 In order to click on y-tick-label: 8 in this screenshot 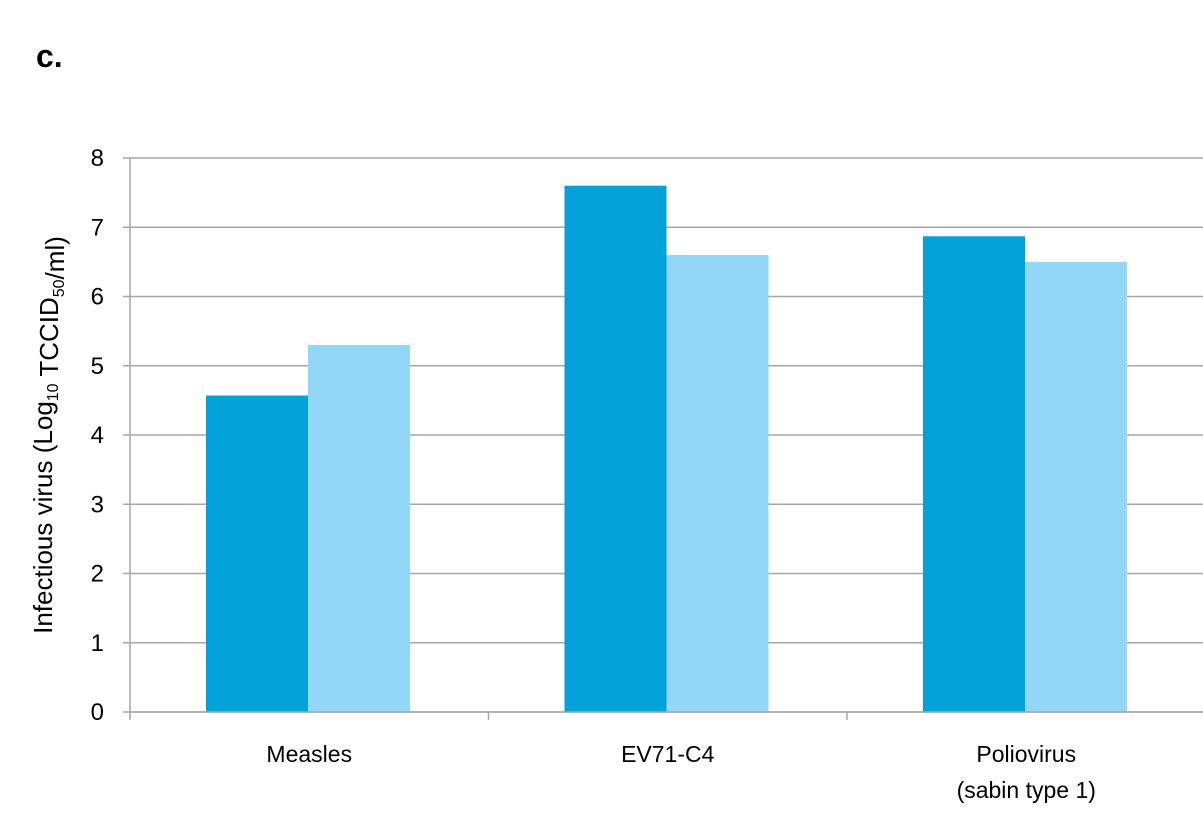, I will do `click(97, 158)`.